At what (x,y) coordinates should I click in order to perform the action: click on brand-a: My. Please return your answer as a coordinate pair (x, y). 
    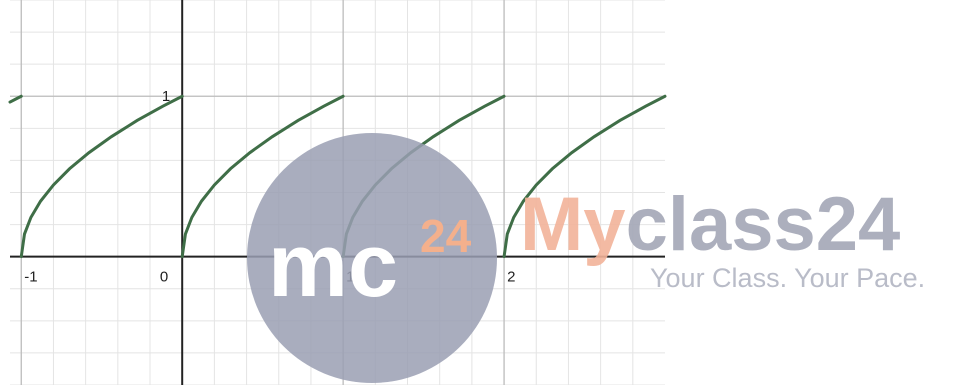
    Looking at the image, I should click on (573, 224).